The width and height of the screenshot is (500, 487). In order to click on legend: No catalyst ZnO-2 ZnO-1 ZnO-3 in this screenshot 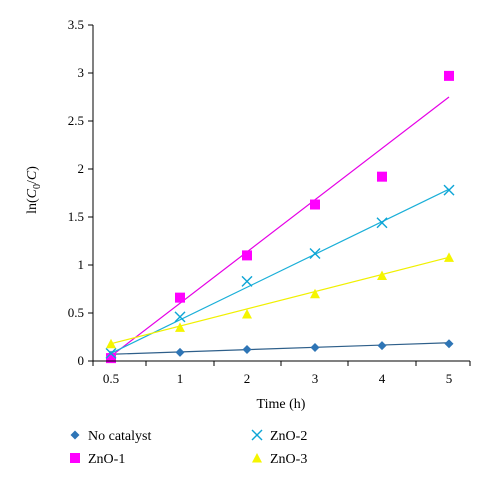, I will do `click(188, 448)`.